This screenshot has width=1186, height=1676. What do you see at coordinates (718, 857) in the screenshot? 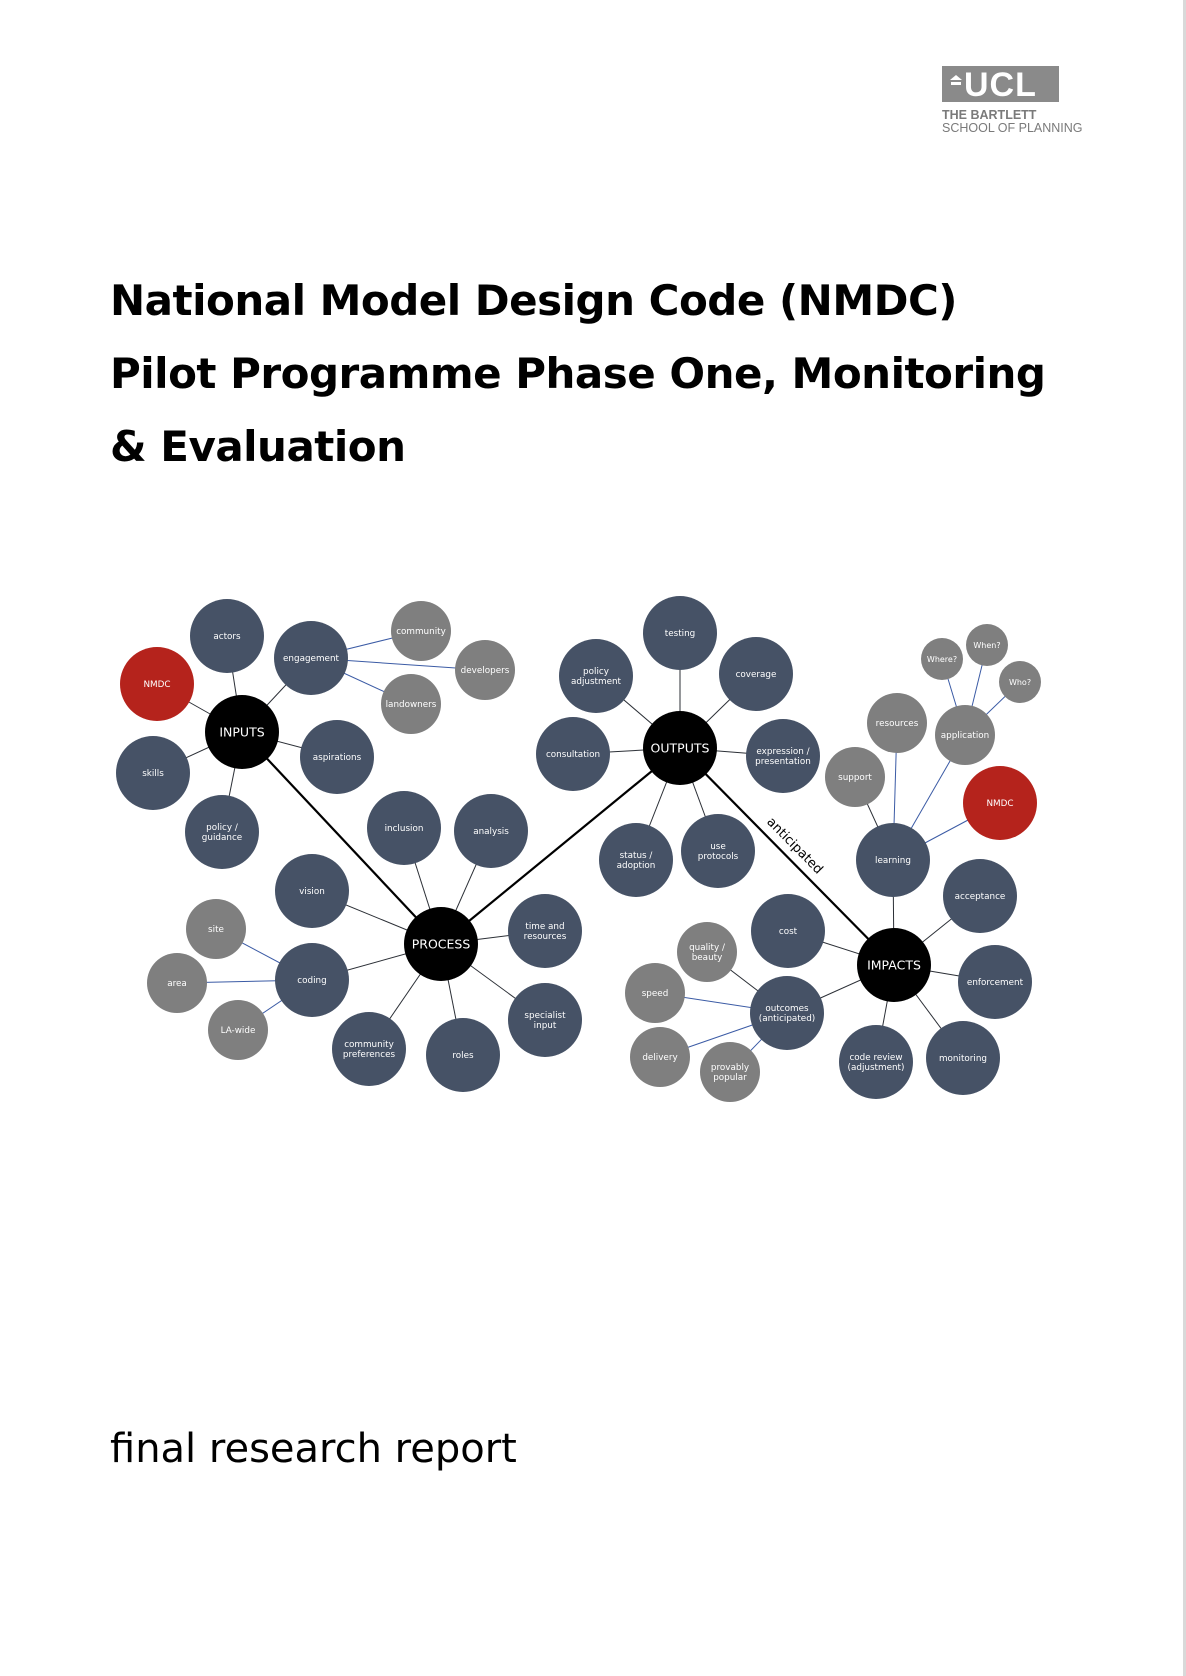
I see `node-label: protocols` at bounding box center [718, 857].